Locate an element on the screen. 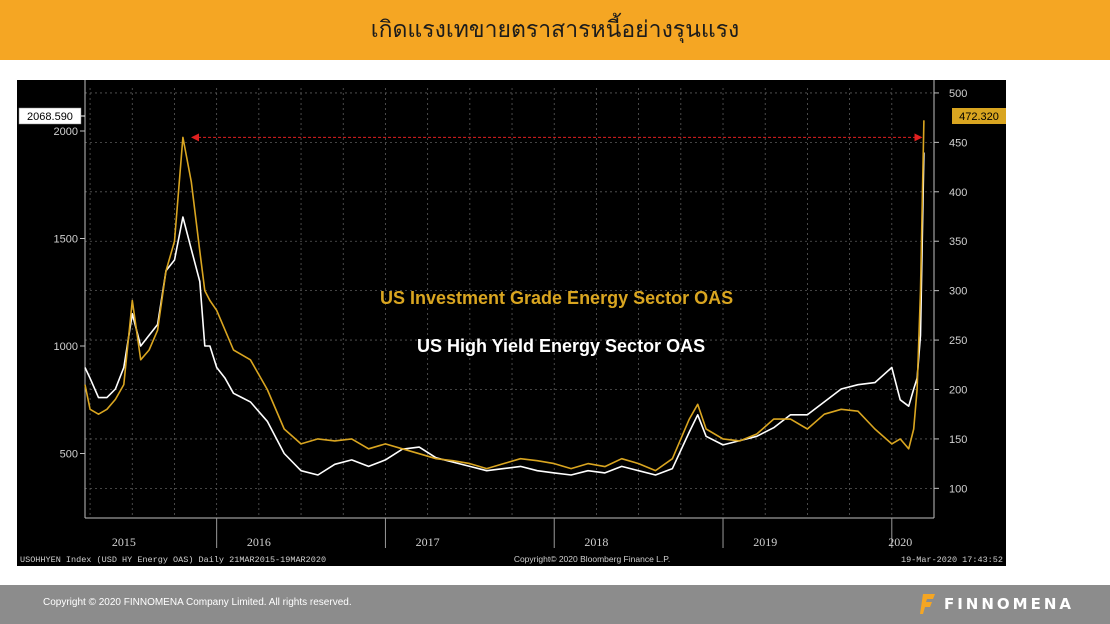  left-tick-label: 1000 is located at coordinates (66, 347).